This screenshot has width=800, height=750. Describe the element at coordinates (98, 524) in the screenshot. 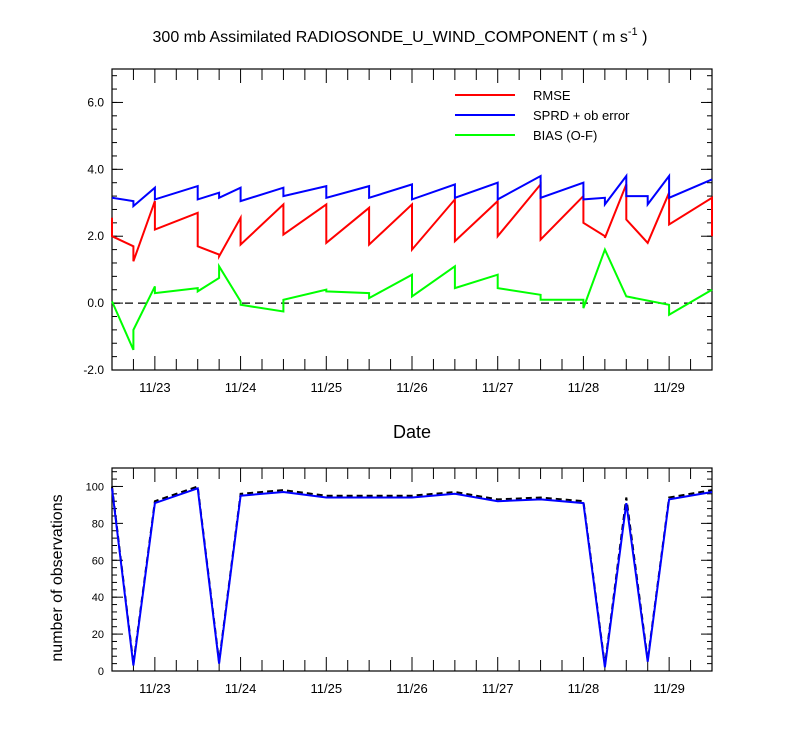

I see `ytick-label: 80` at that location.